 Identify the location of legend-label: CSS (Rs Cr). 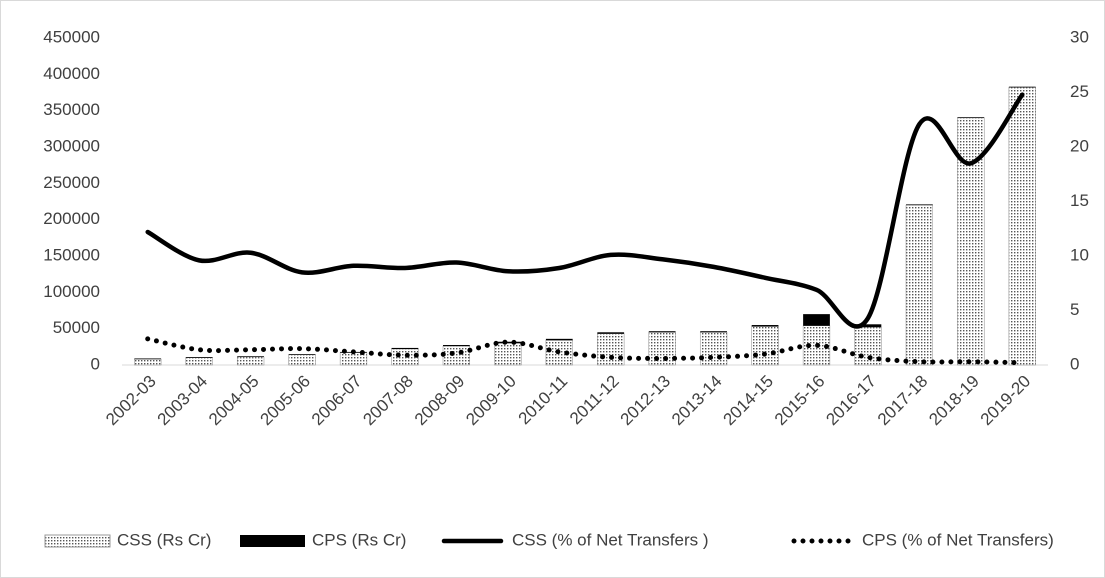
(164, 539).